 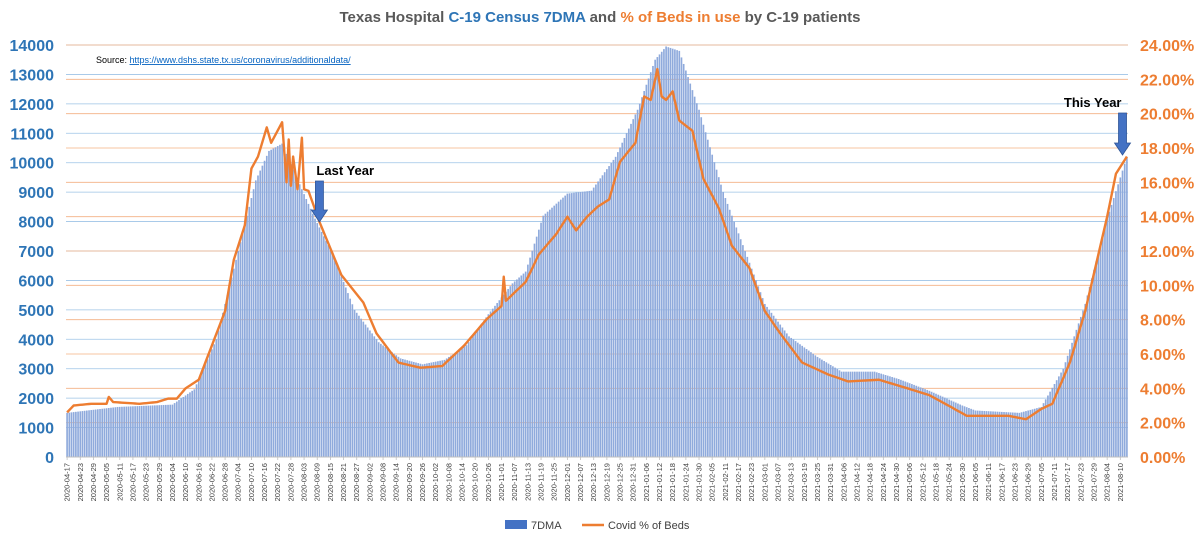 What do you see at coordinates (680, 17) in the screenshot?
I see `title-part-3: % of Beds in use` at bounding box center [680, 17].